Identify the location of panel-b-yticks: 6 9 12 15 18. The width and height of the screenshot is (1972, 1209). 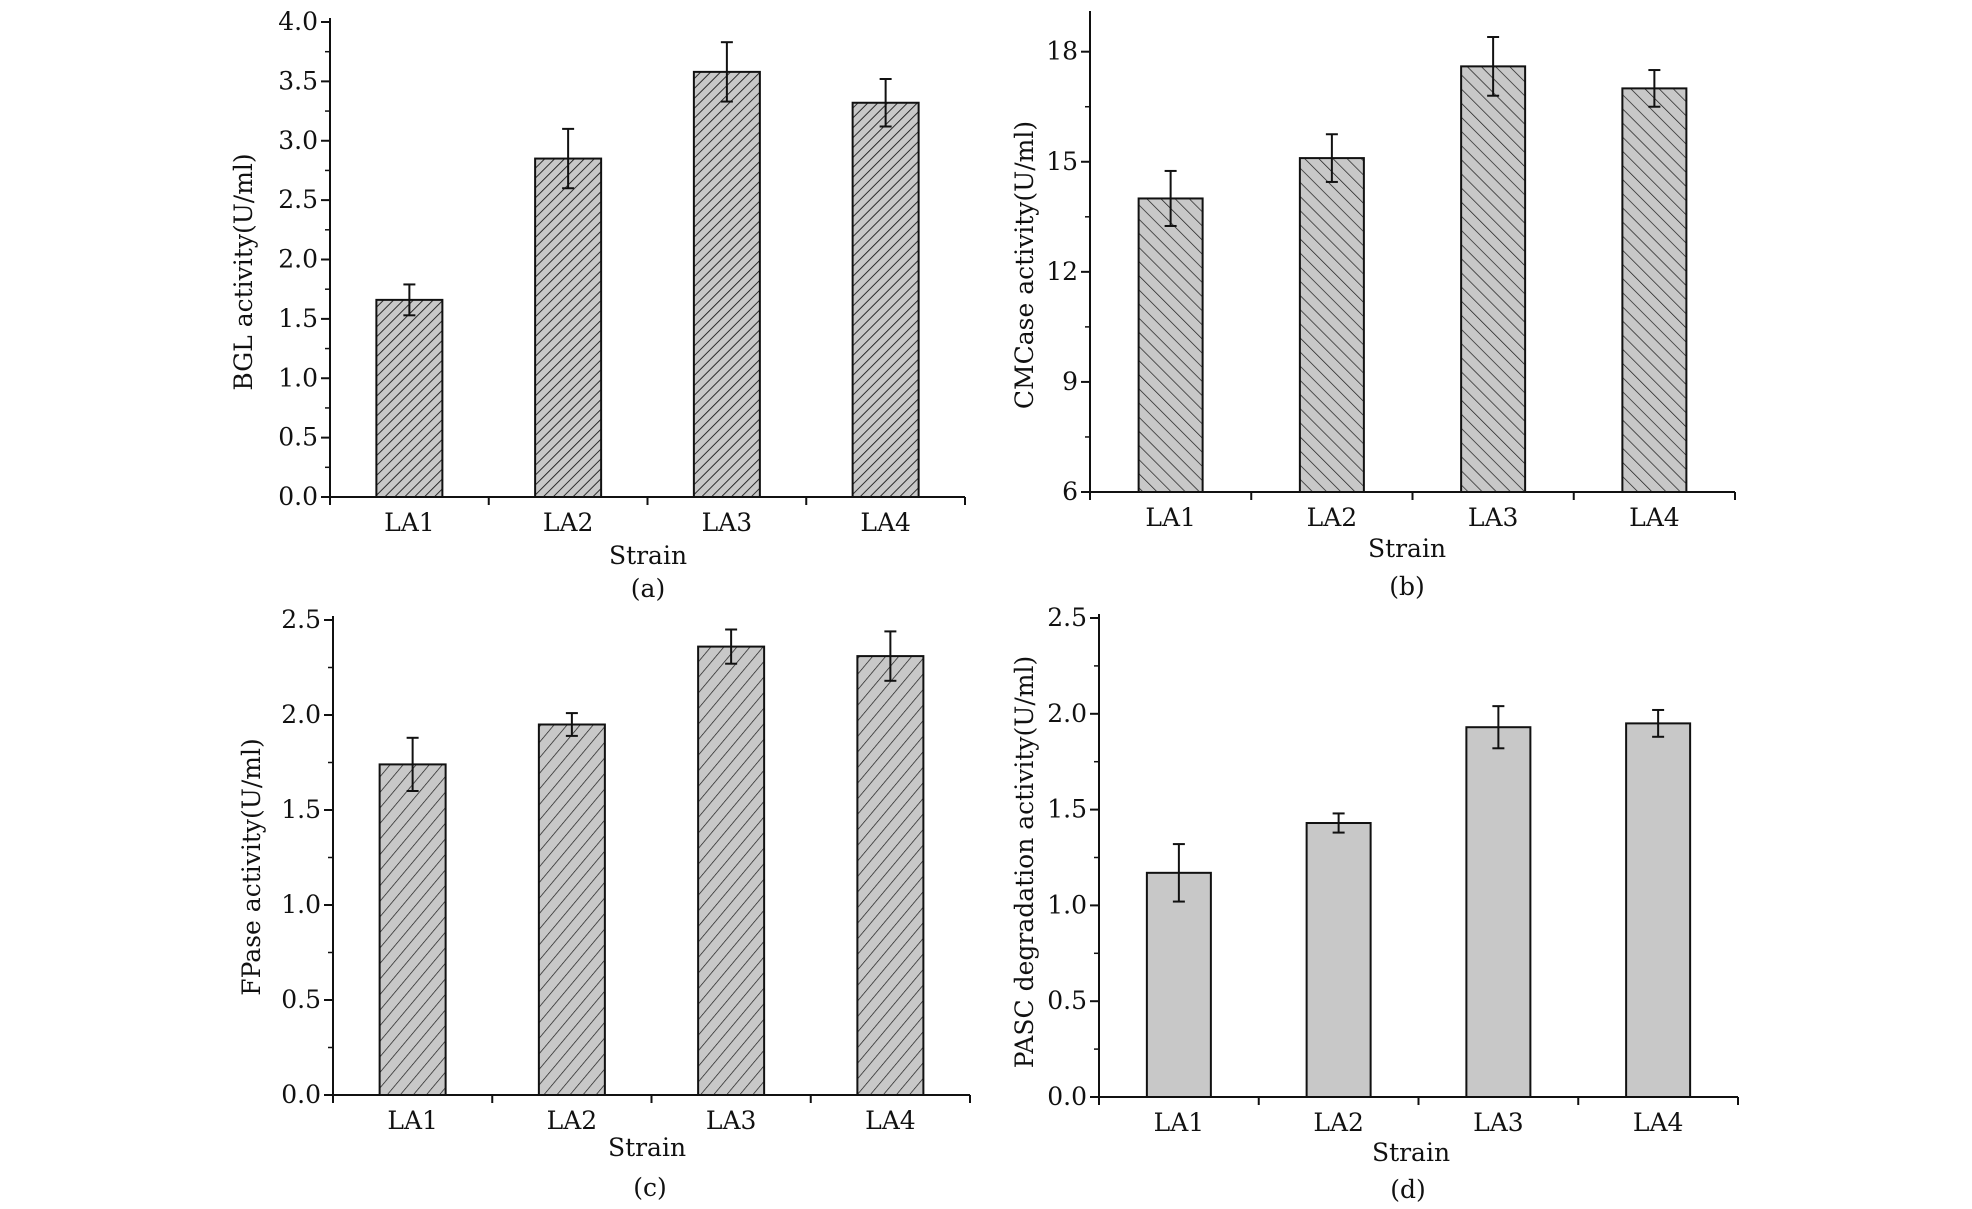
(1068, 271).